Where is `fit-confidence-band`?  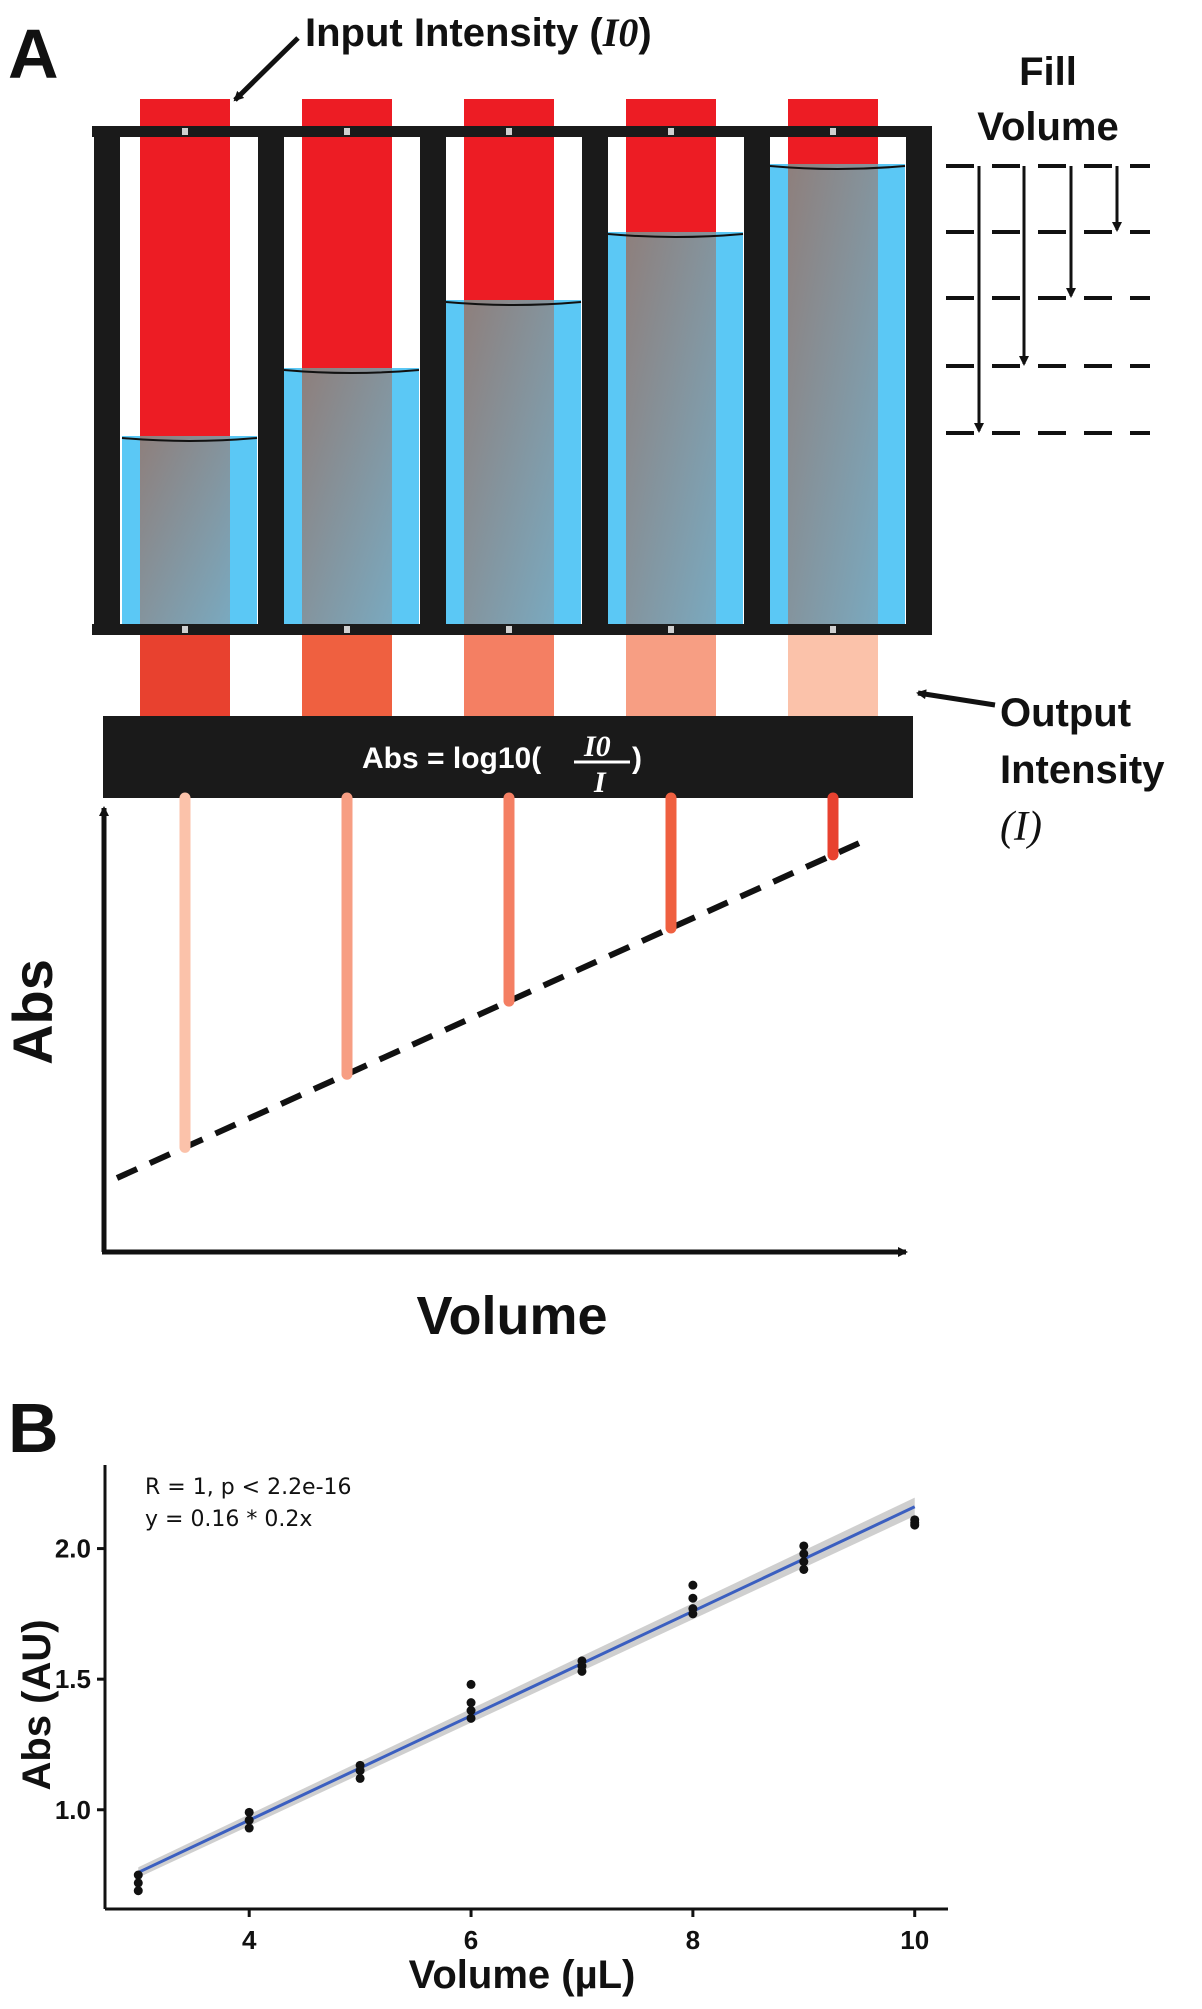 fit-confidence-band is located at coordinates (526, 1687).